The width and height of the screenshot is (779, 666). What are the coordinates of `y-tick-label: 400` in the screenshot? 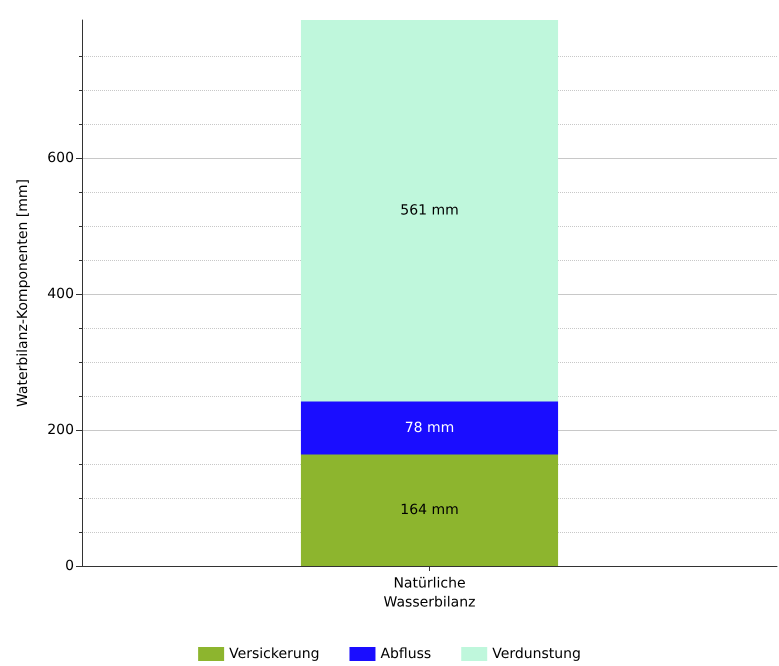 It's located at (60, 294).